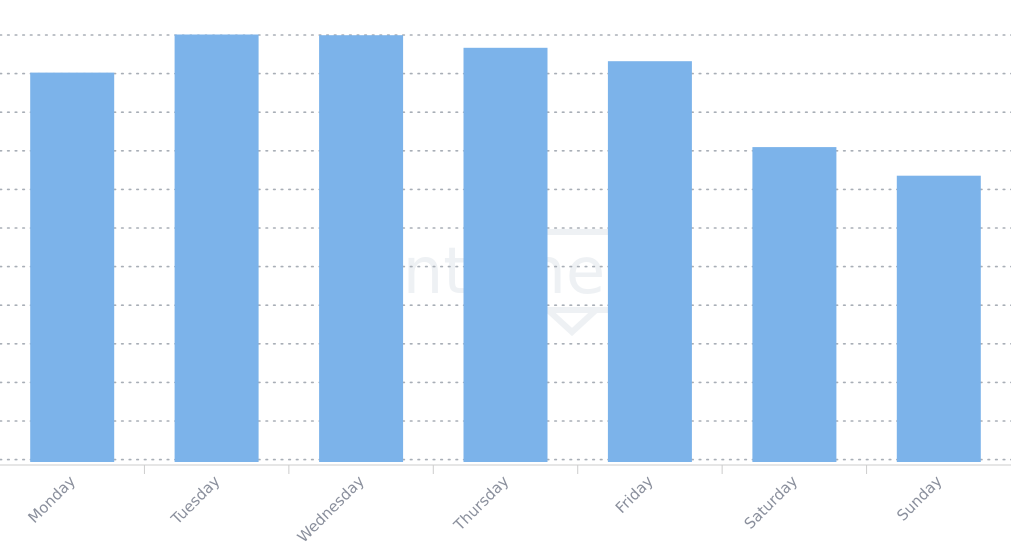 The height and width of the screenshot is (547, 1011). I want to click on x-tick-label-tuesday: Tuesday, so click(195, 500).